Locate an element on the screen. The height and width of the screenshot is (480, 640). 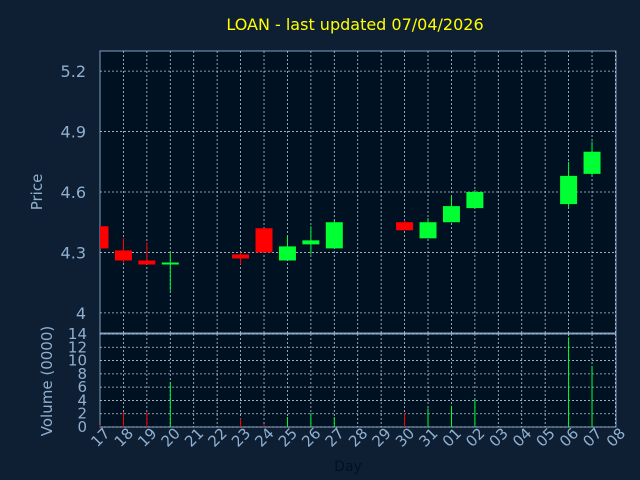
price-tick-label: 4.6 is located at coordinates (73, 192).